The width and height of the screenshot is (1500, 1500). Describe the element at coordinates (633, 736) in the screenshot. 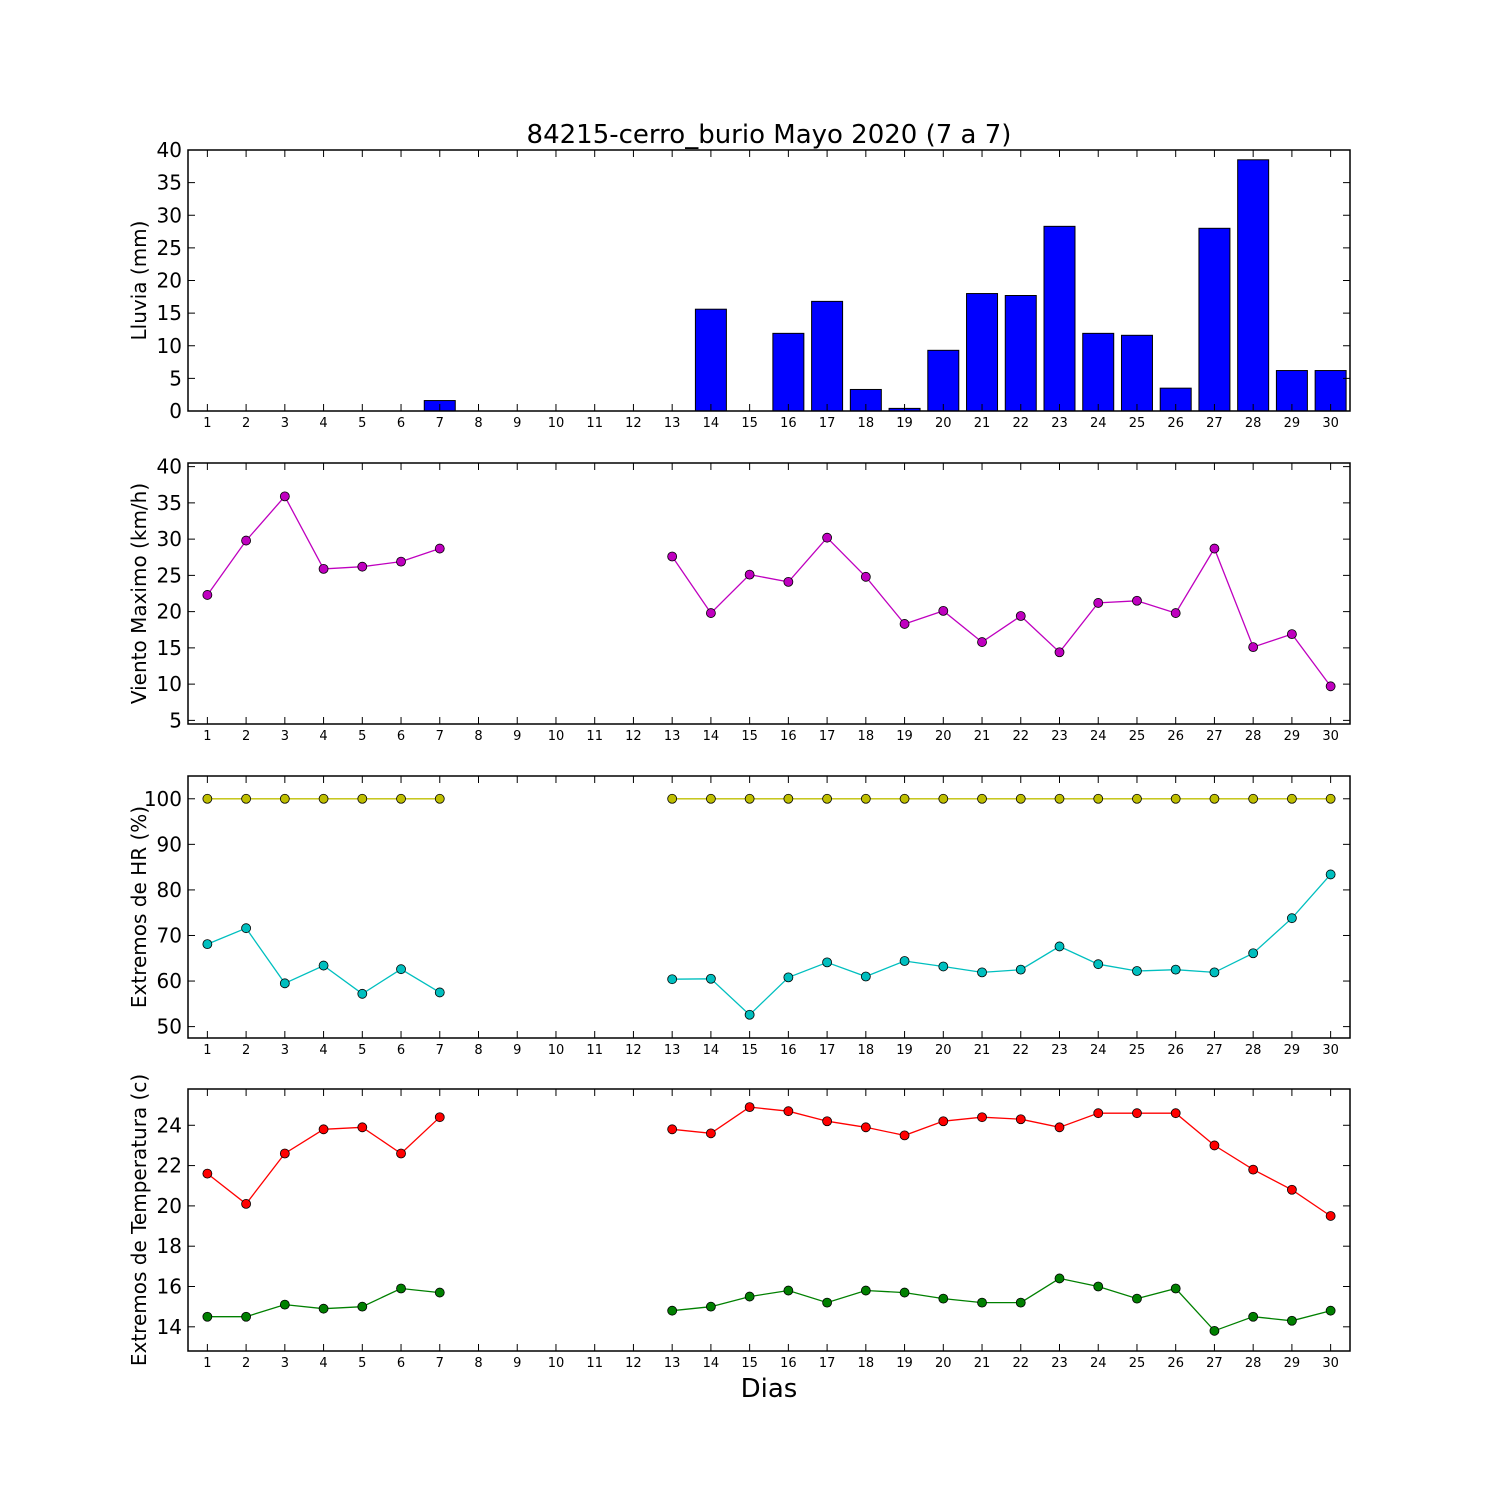

I see `x-tick-label: 12` at that location.